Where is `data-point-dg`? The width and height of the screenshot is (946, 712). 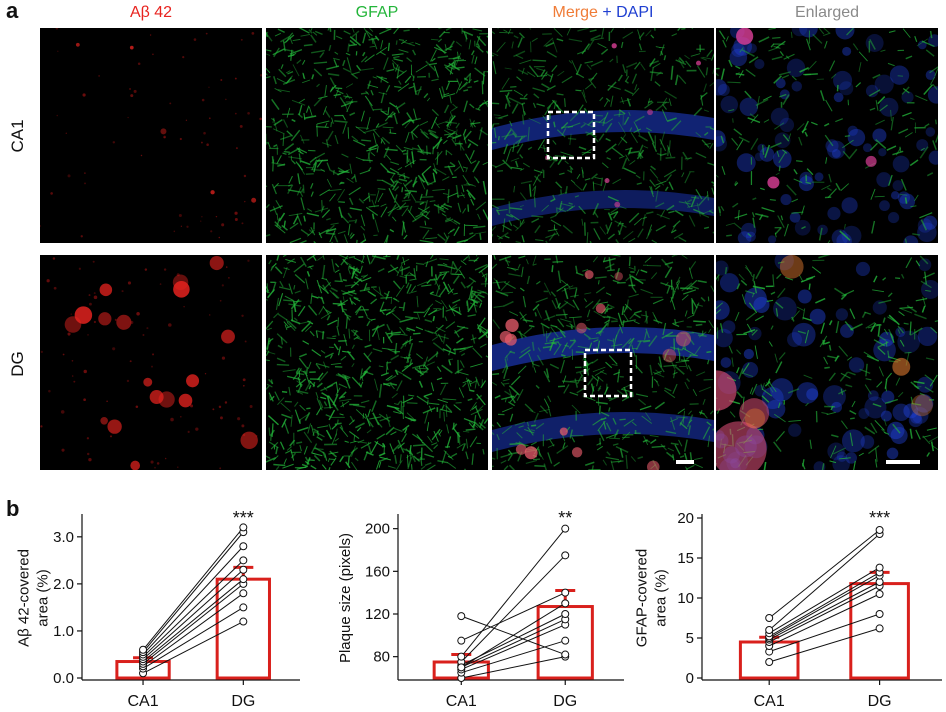 data-point-dg is located at coordinates (565, 603).